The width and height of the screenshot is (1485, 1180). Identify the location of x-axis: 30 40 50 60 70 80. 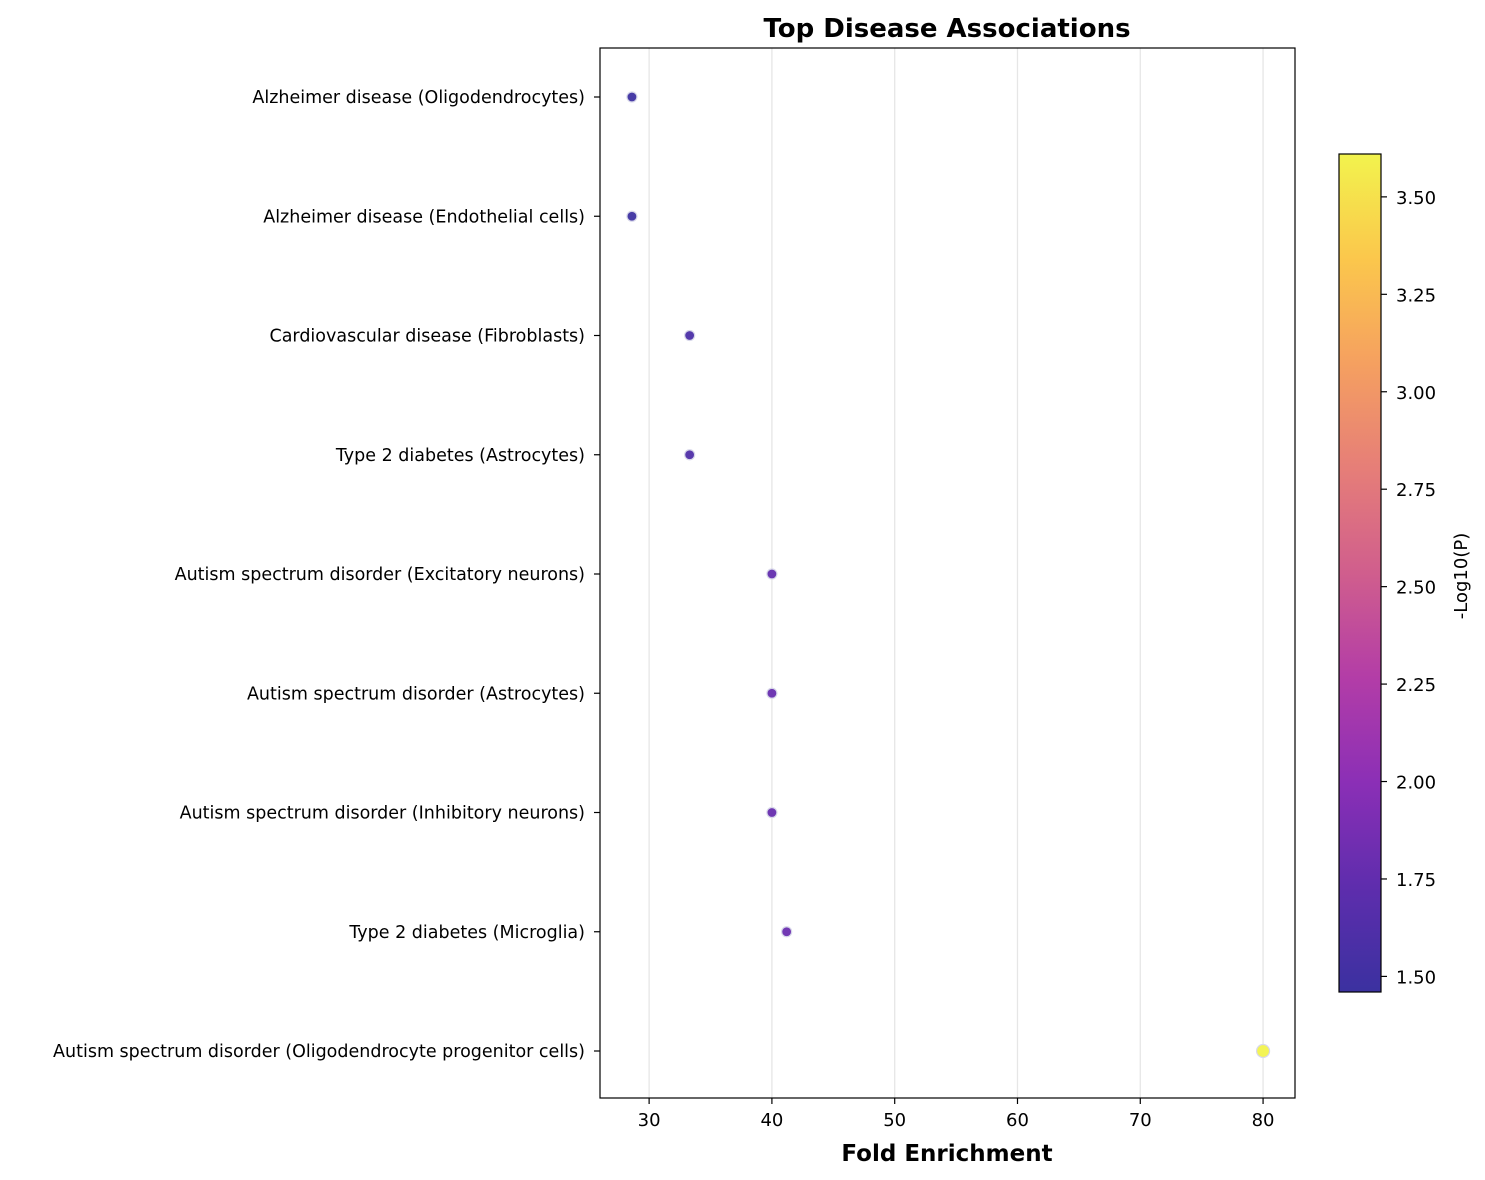
(956, 1114).